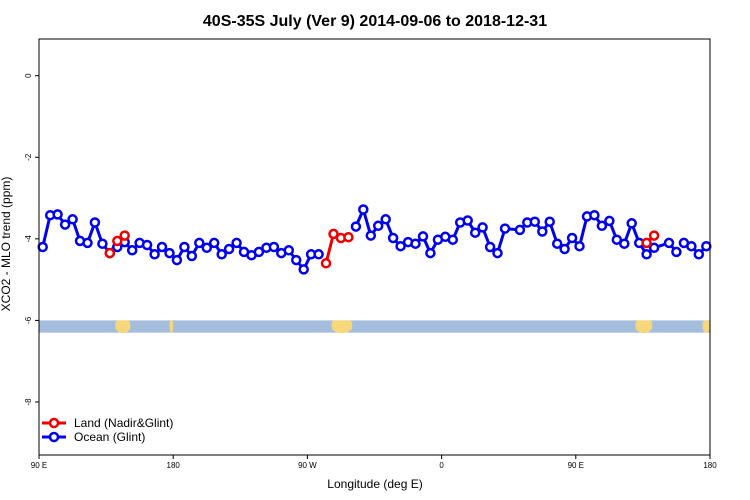 Image resolution: width=750 pixels, height=500 pixels. I want to click on x-tick-label: 0, so click(441, 465).